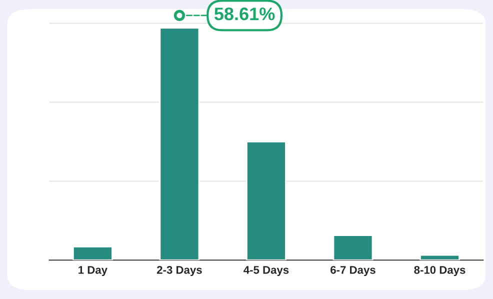 The image size is (493, 299). I want to click on x-tick-label: 6-7 Days, so click(353, 271).